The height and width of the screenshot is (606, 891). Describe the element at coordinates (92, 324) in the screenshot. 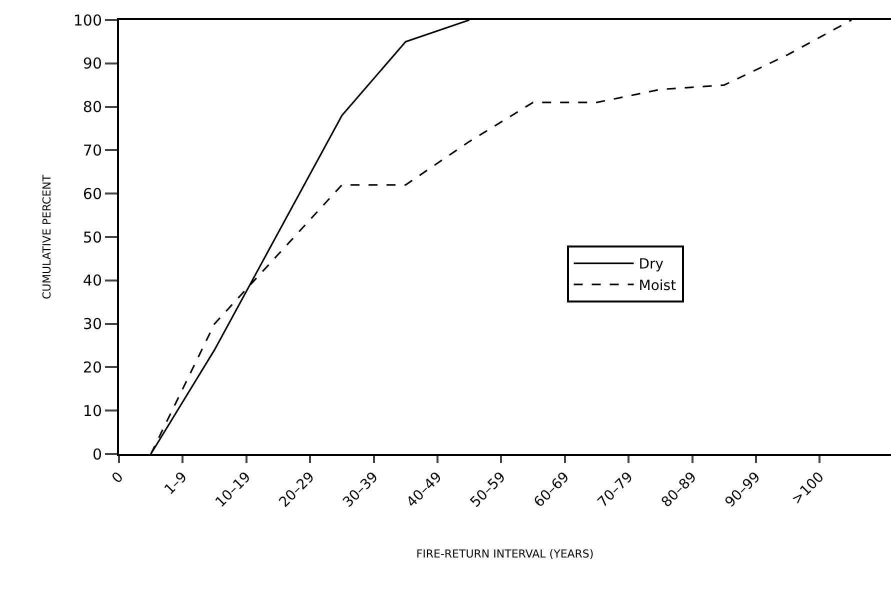

I see `y-tick-label: 30` at that location.